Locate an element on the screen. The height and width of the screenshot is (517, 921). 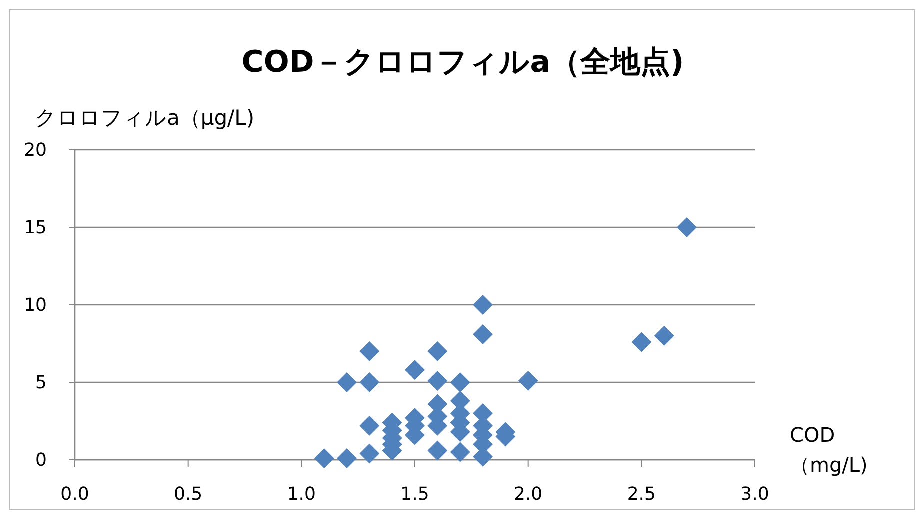
x-tick-label: 2.0 is located at coordinates (528, 494).